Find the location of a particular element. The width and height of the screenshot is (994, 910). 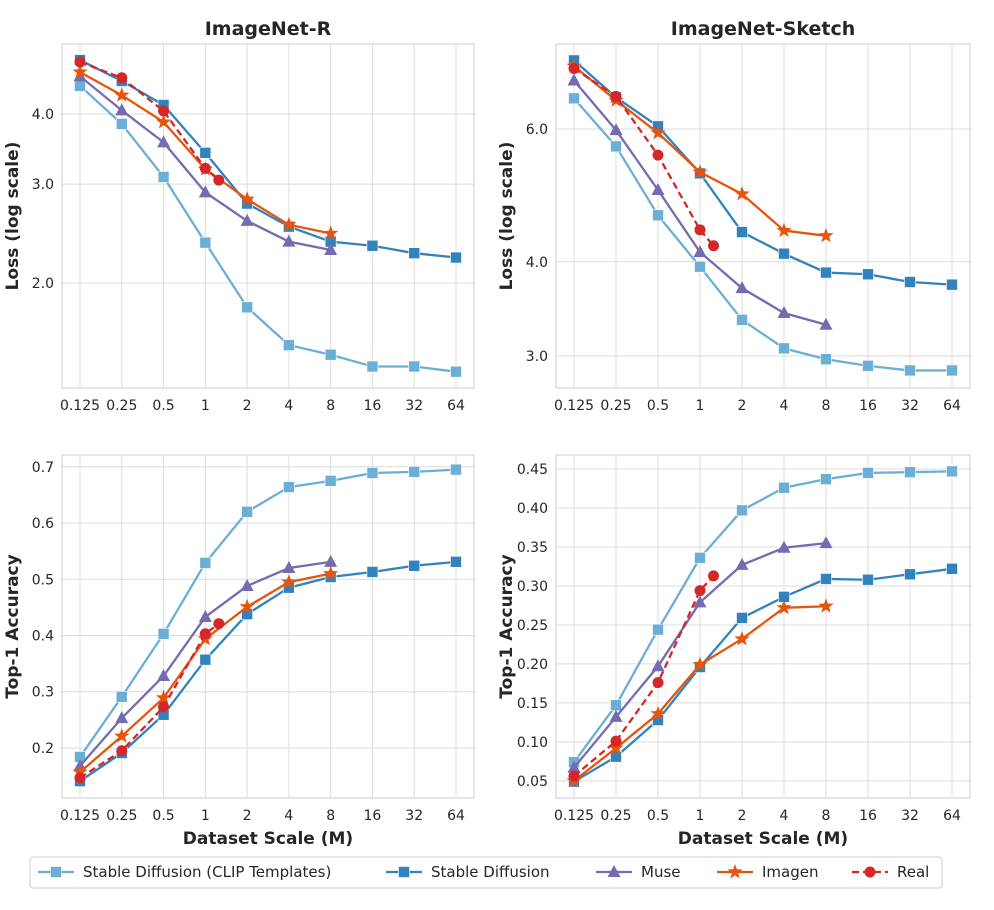

x-tick-label: 16 is located at coordinates (868, 406).